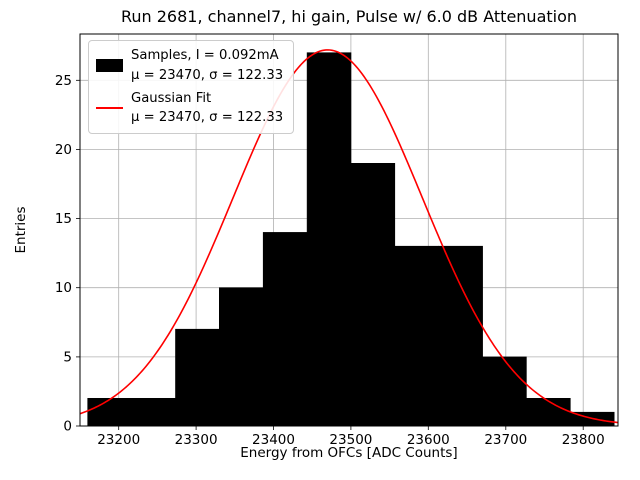 The image size is (640, 480). I want to click on x-axis-label: Energy from OFCs [ADC Counts], so click(349, 453).